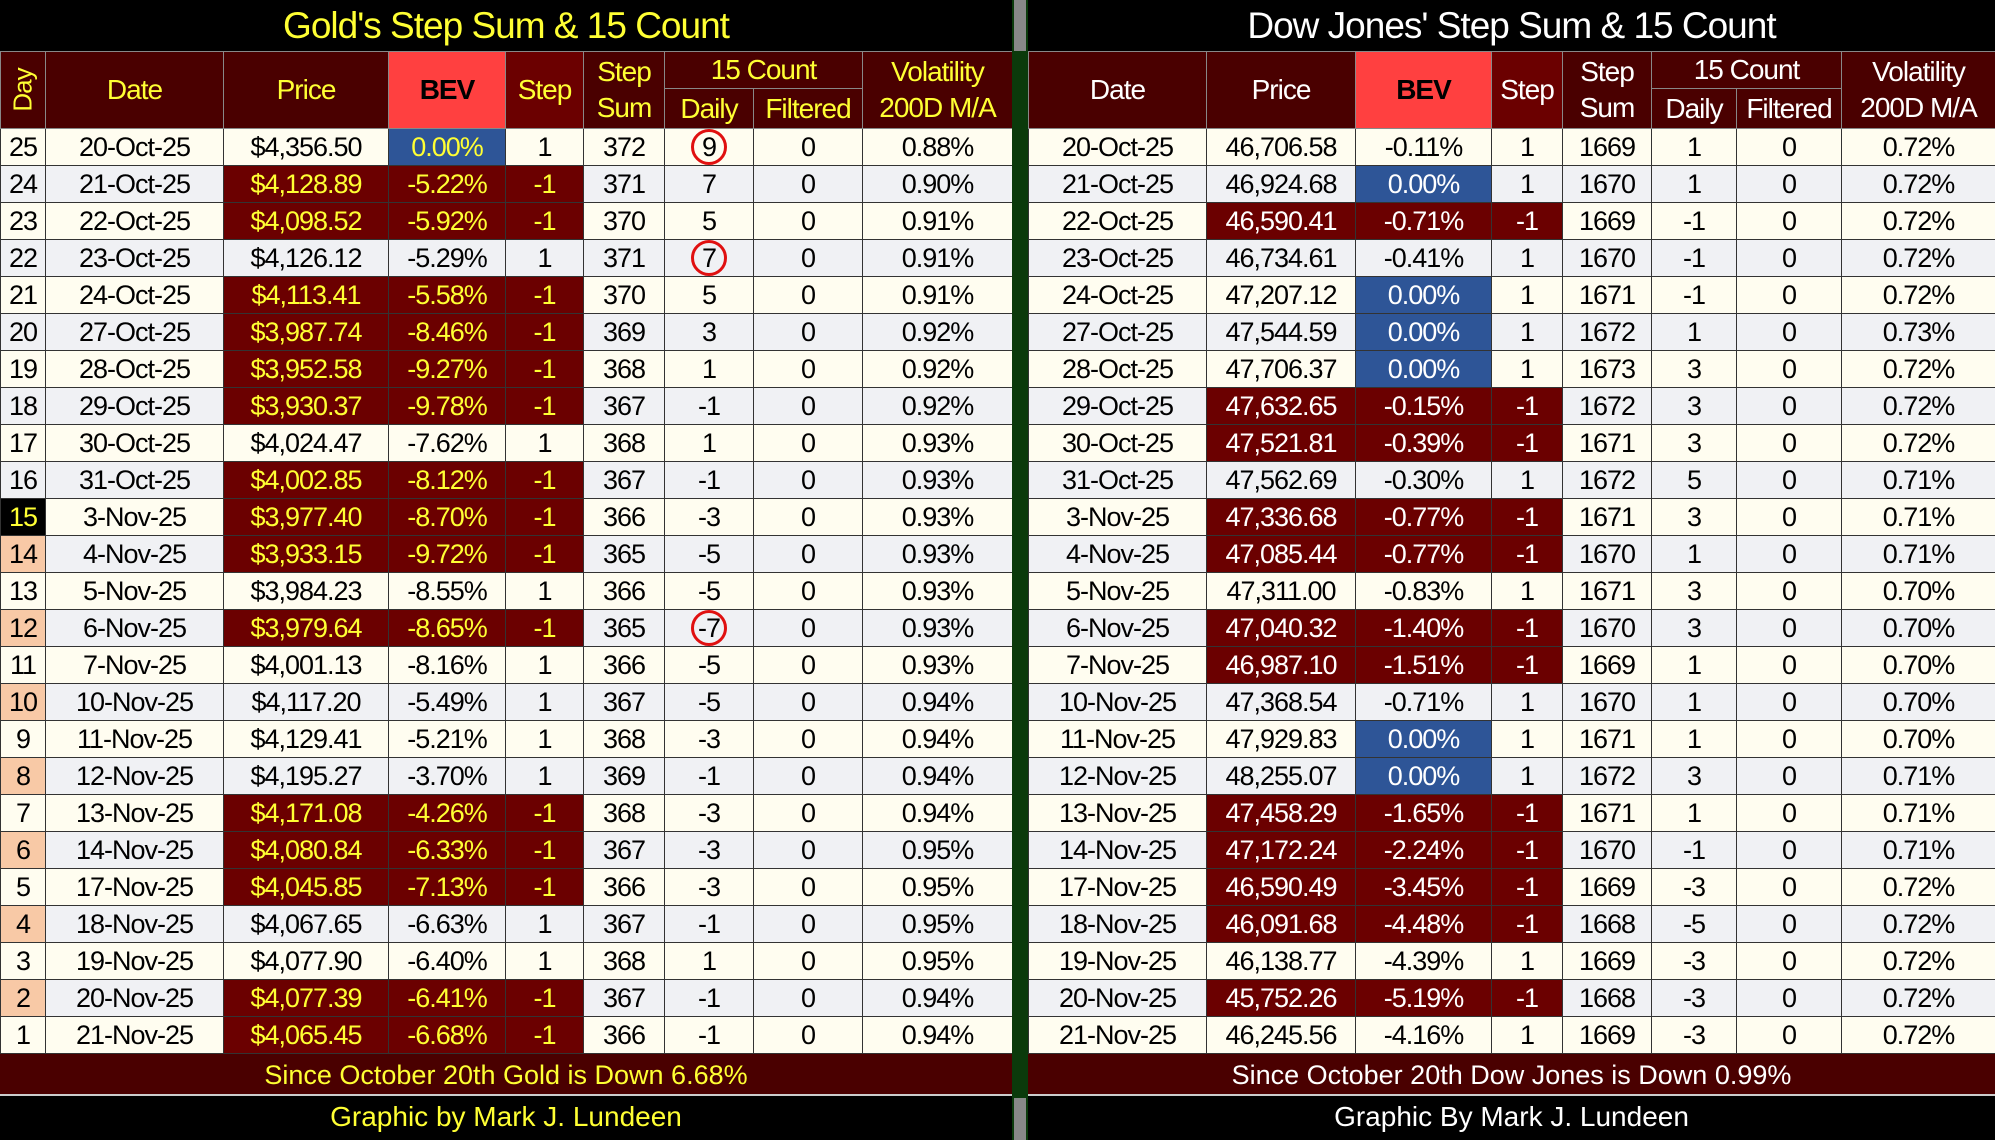 Image resolution: width=1995 pixels, height=1140 pixels. What do you see at coordinates (938, 184) in the screenshot?
I see `cell-vol: 0.90%` at bounding box center [938, 184].